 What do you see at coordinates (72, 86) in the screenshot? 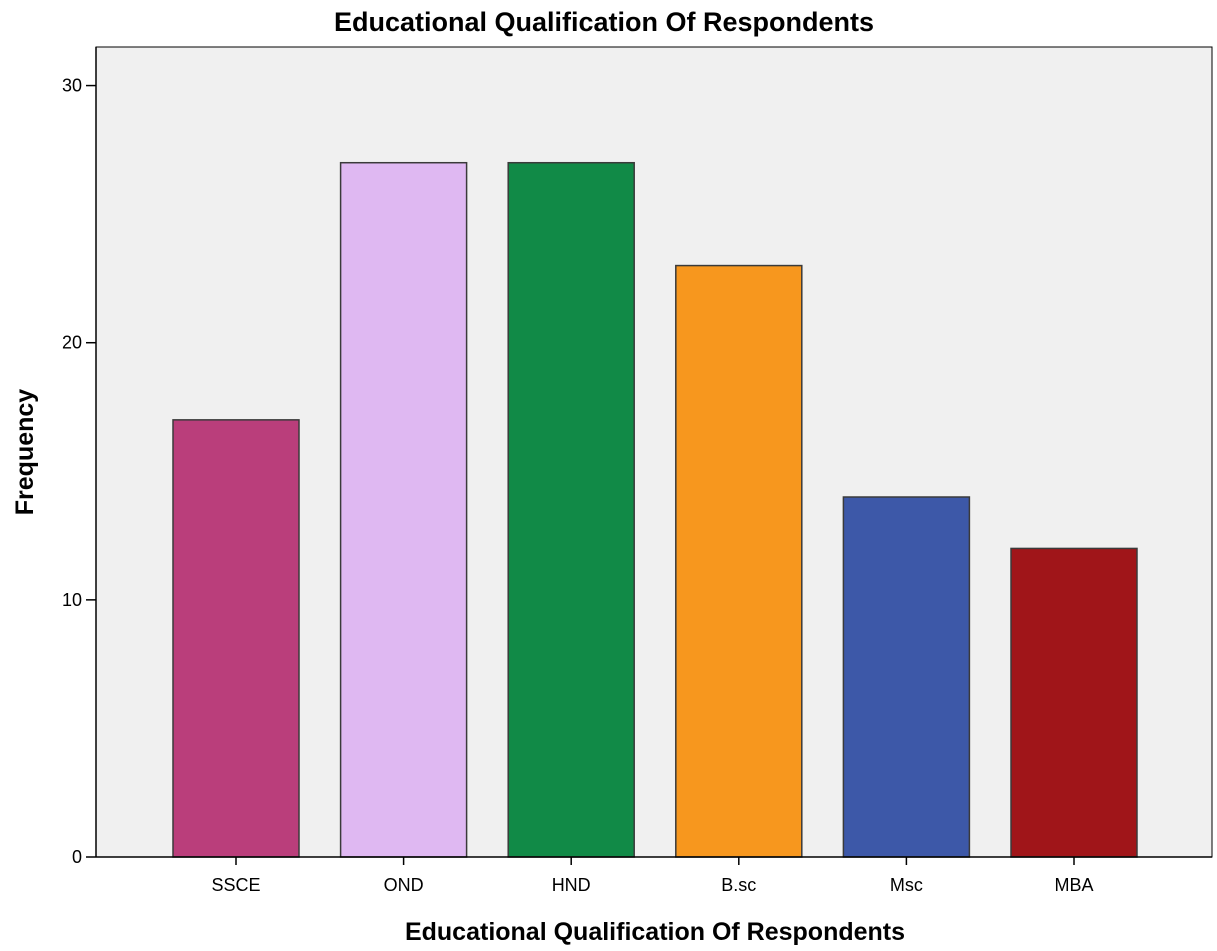
I see `y-tick-label: 30` at bounding box center [72, 86].